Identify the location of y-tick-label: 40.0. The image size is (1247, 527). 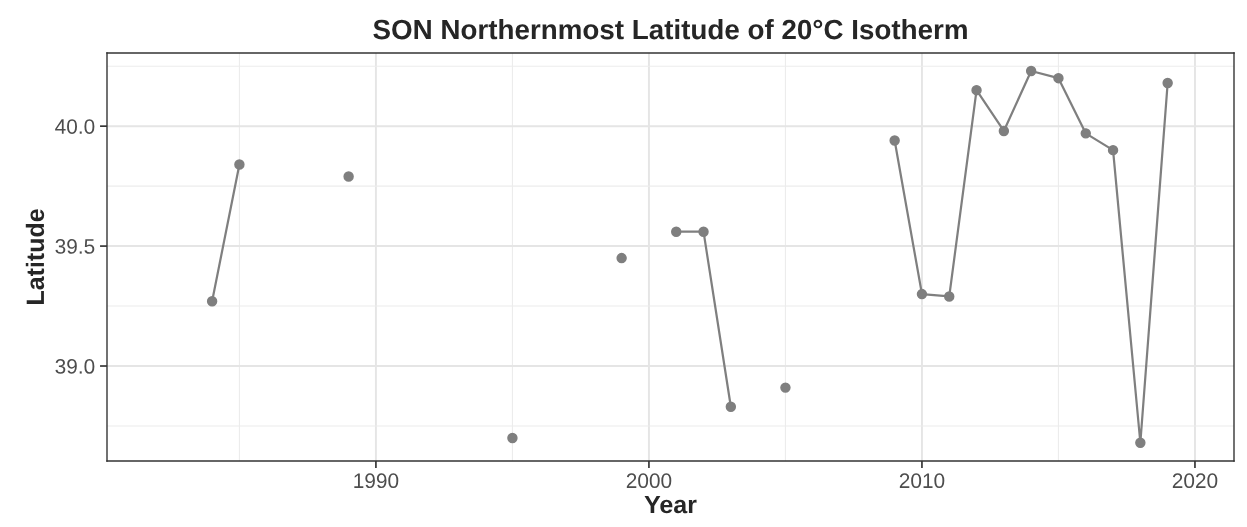
(75, 126).